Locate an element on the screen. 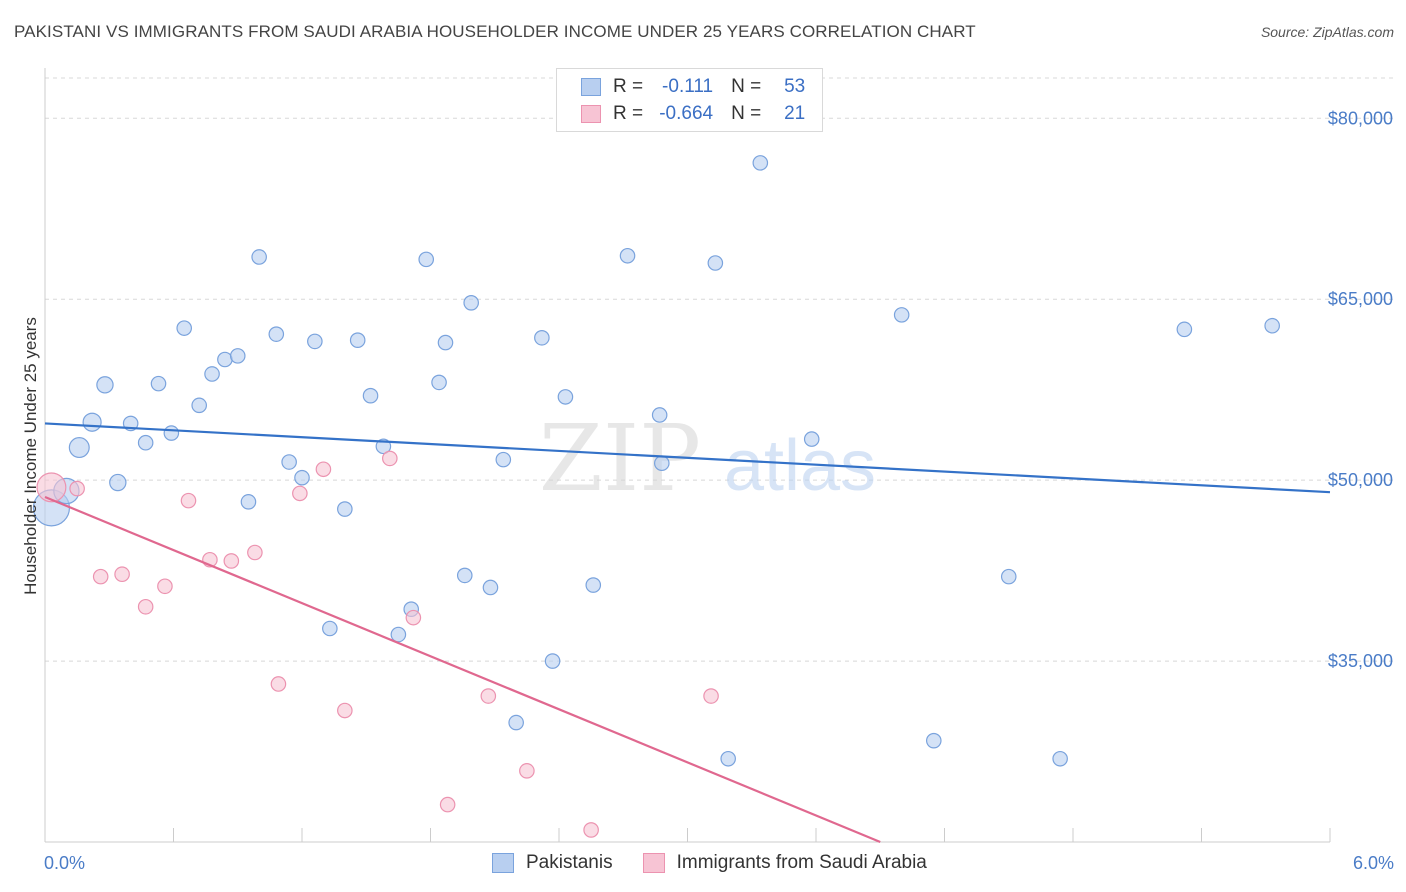 The width and height of the screenshot is (1406, 892). legend-row-saudi: R = -0.664 N = 21 is located at coordinates (693, 114).